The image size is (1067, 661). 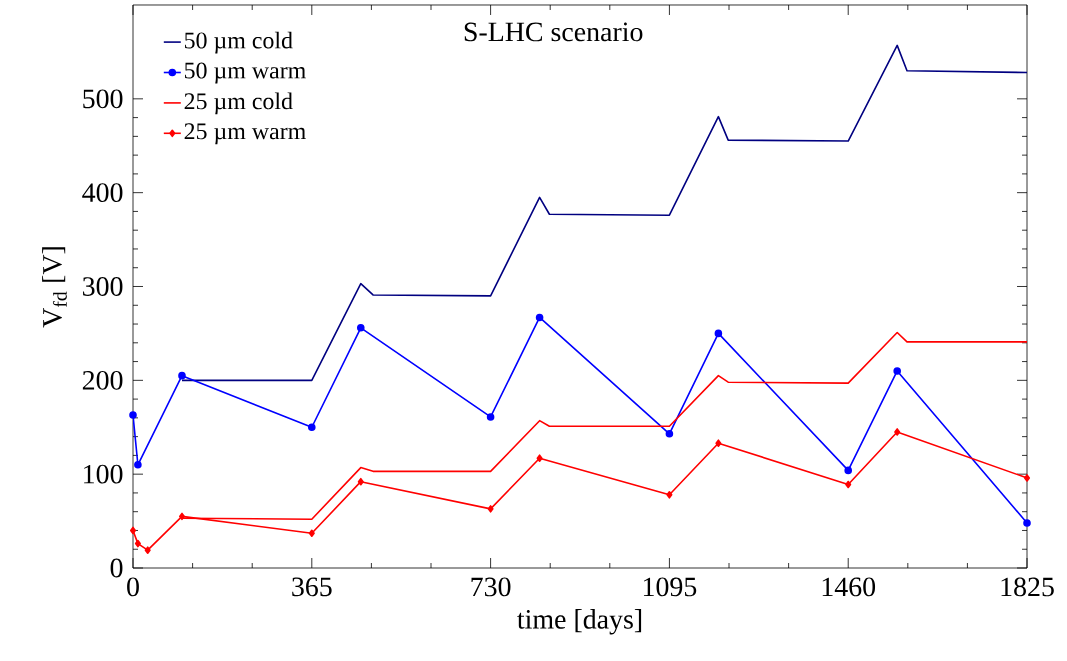 I want to click on y-tick-label: 0, so click(x=116, y=568).